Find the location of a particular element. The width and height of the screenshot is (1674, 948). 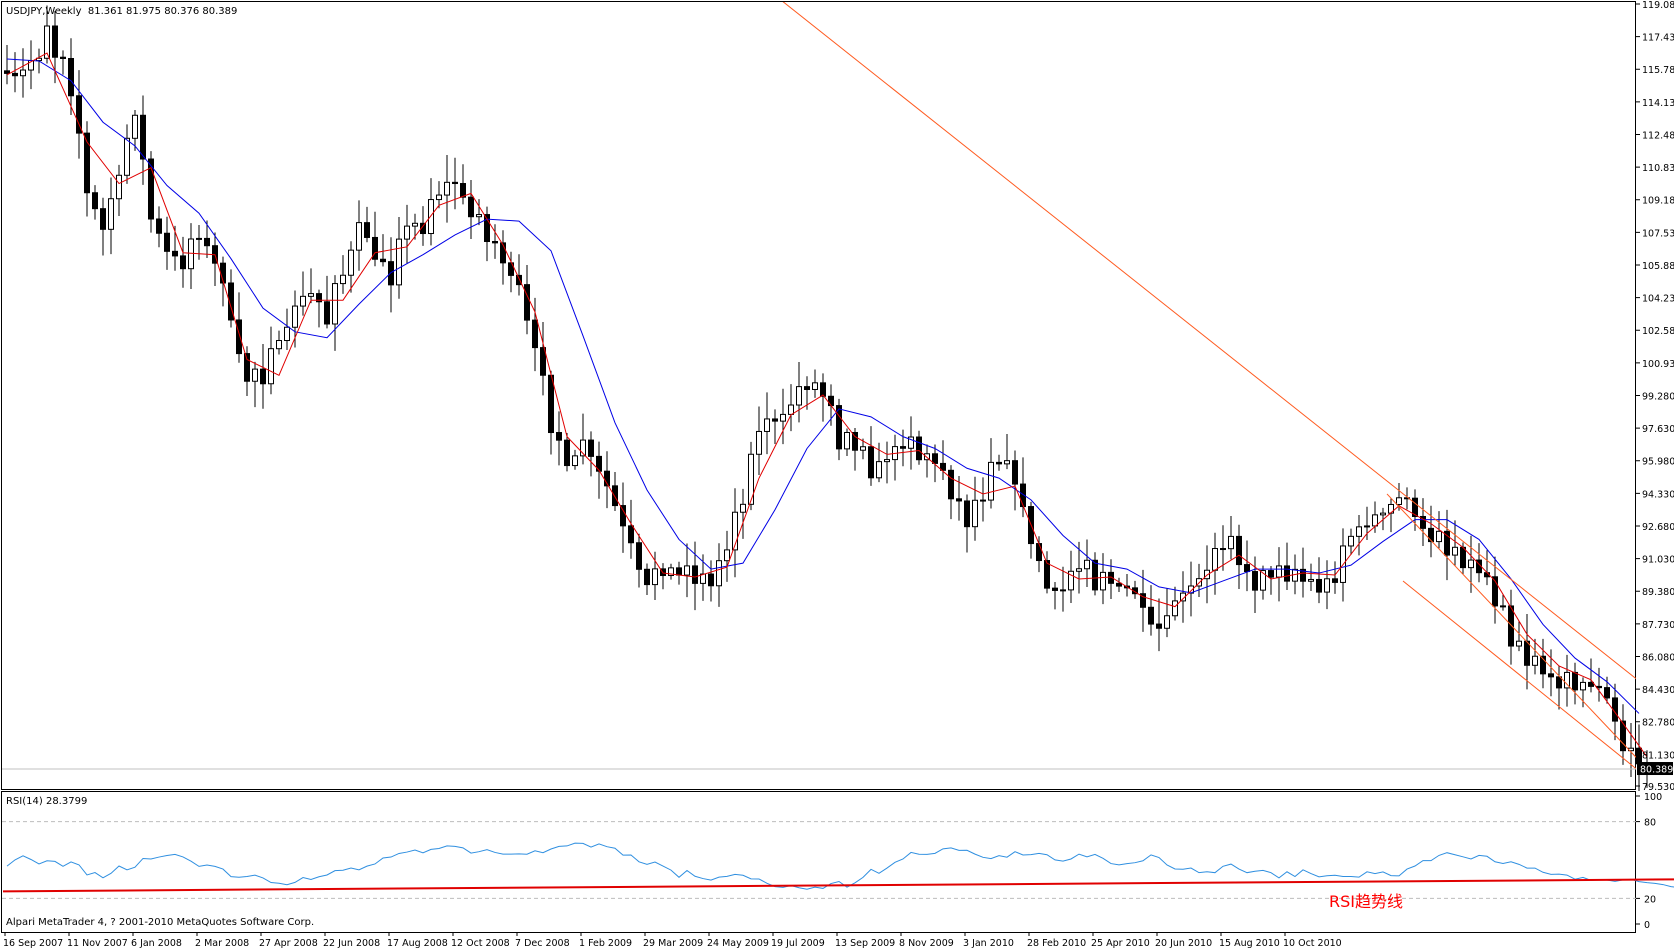

price-tick-label: 115.780 is located at coordinates (1658, 70).